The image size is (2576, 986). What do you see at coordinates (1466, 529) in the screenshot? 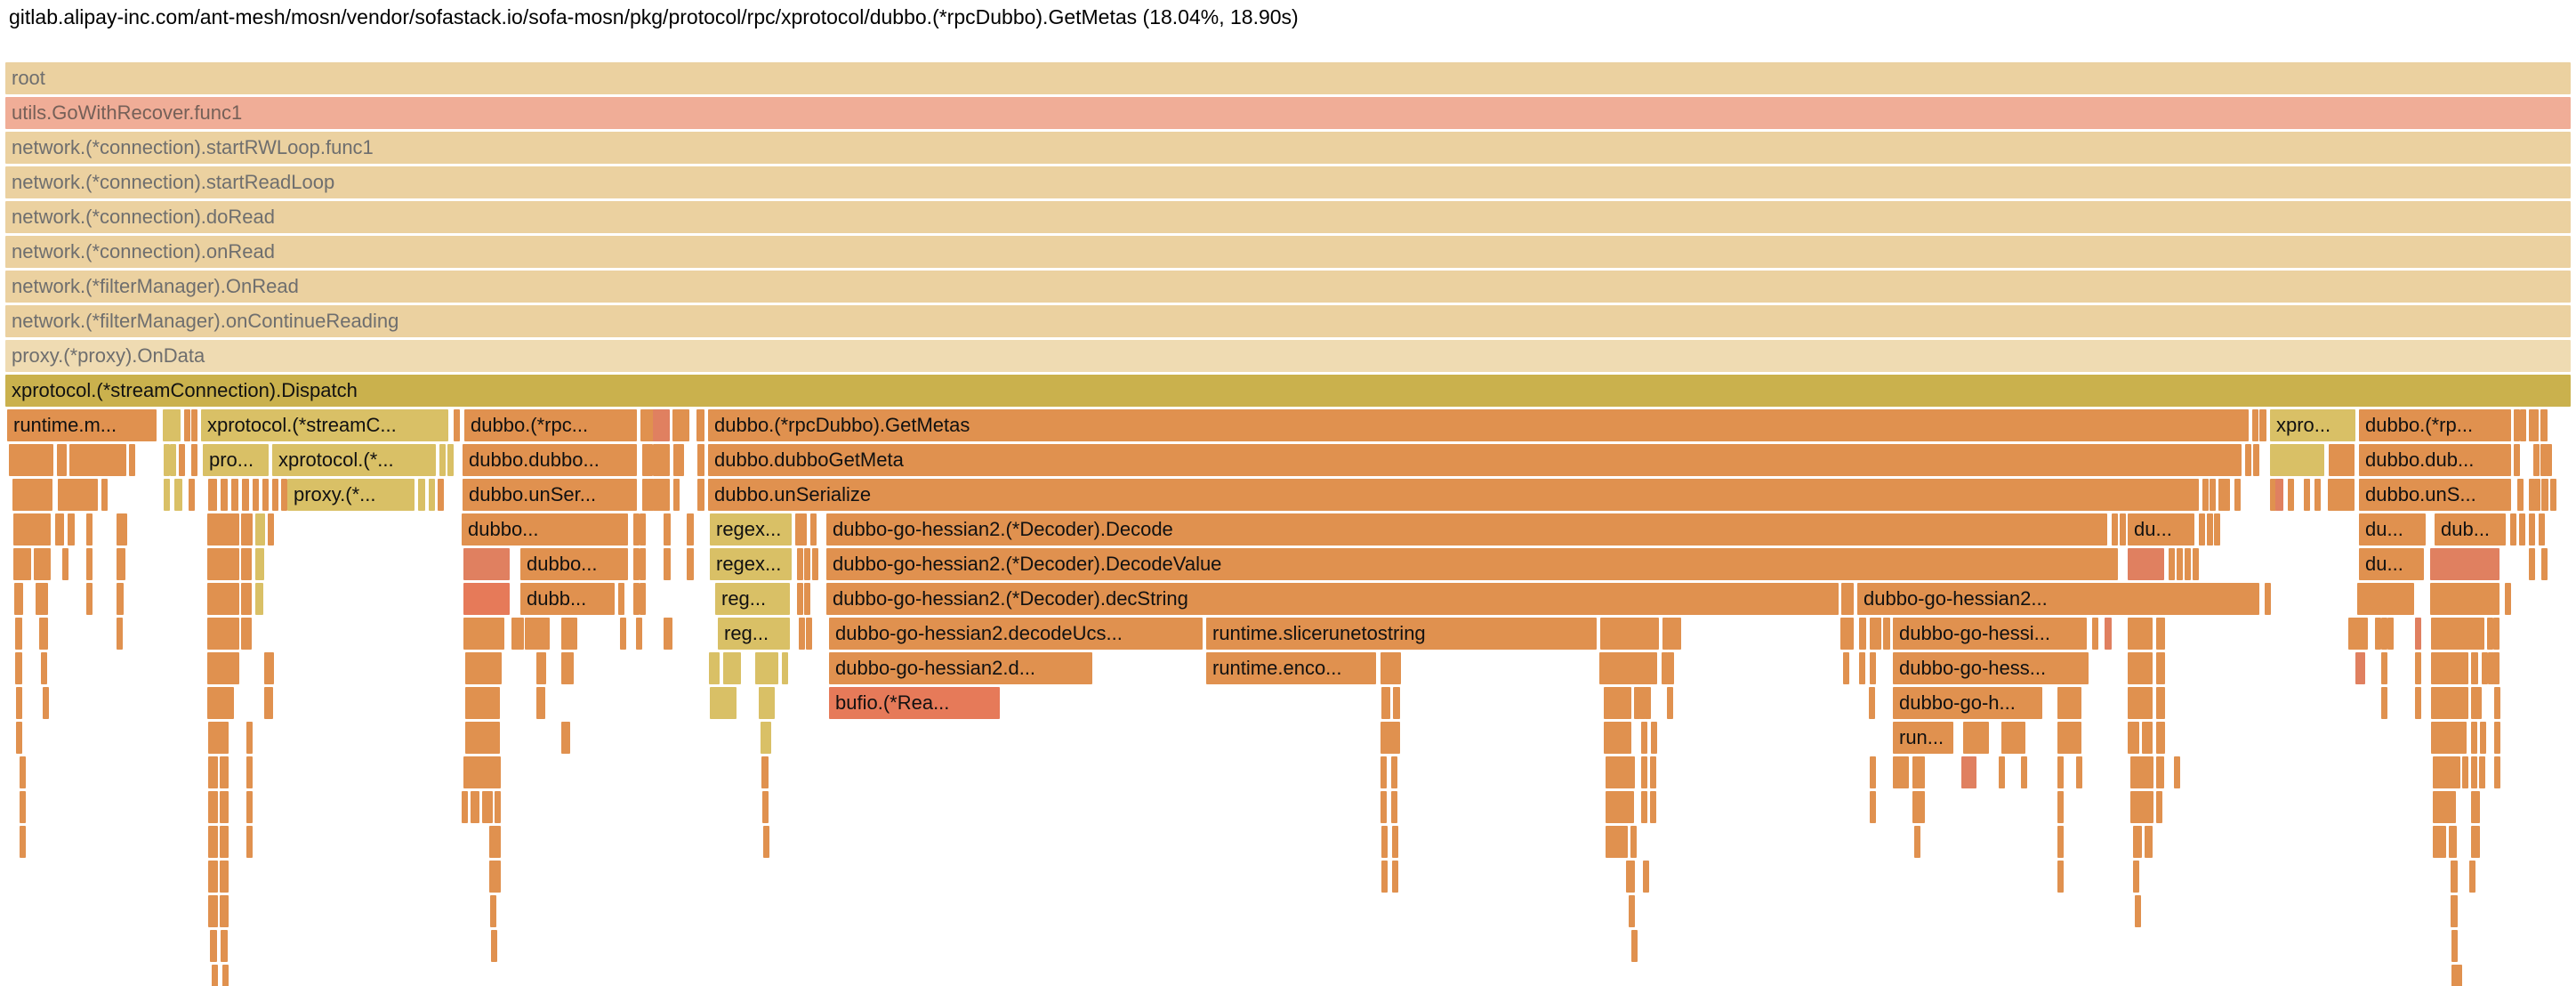
I see `flame-frame: dubbo-go-hessian2.(*Decoder).Decode` at bounding box center [1466, 529].